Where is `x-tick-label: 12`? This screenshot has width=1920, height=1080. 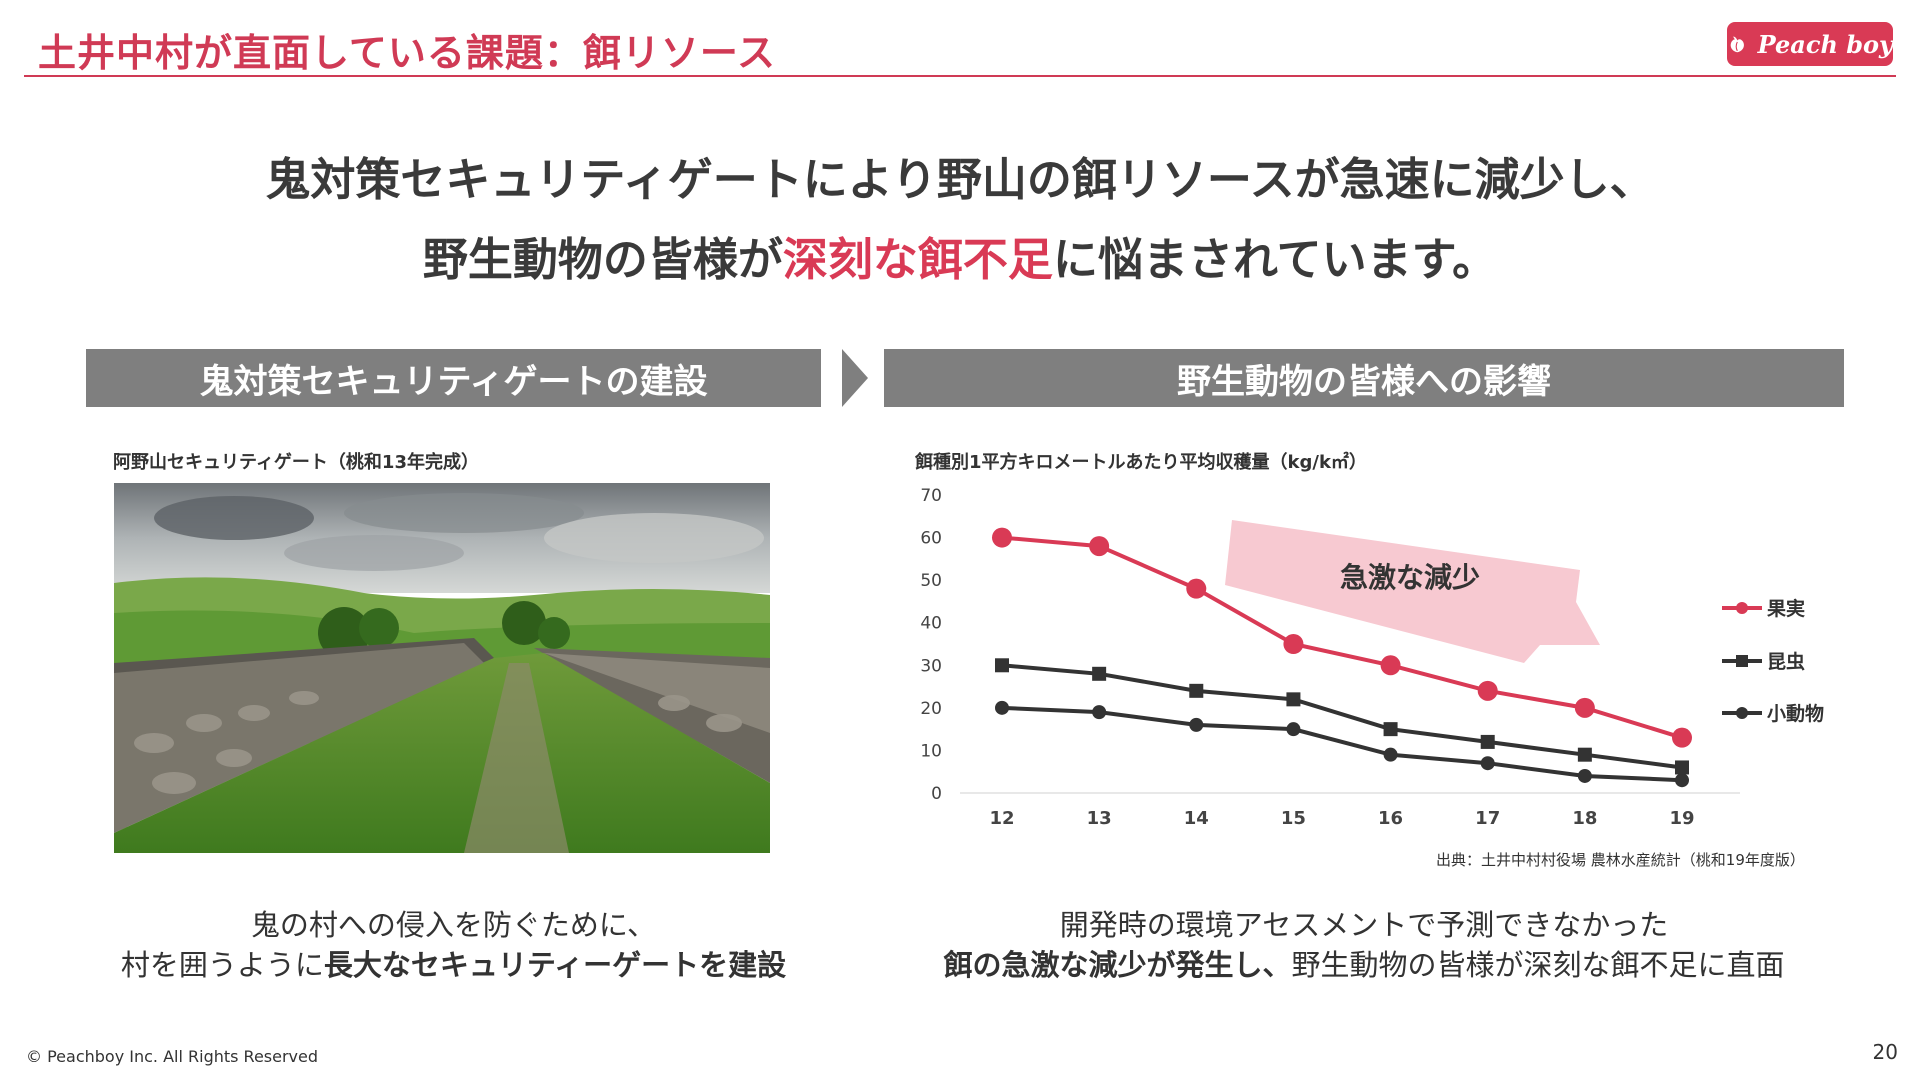 x-tick-label: 12 is located at coordinates (1001, 818).